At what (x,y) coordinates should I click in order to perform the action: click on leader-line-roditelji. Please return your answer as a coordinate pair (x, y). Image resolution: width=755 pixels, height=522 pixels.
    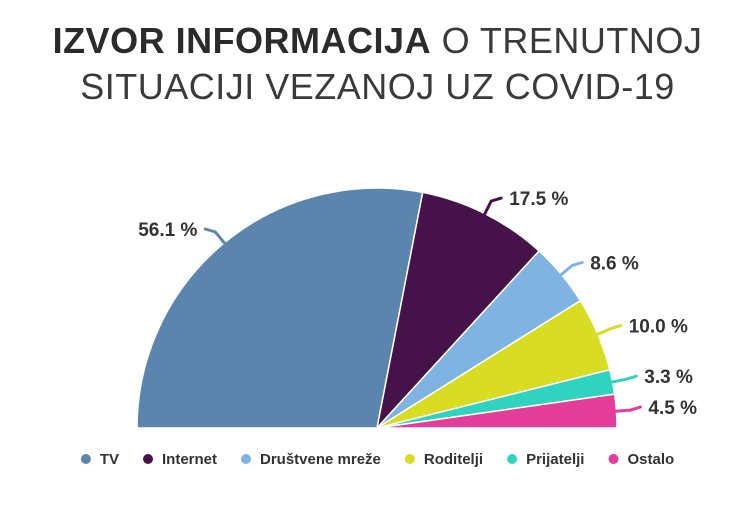
    Looking at the image, I should click on (608, 330).